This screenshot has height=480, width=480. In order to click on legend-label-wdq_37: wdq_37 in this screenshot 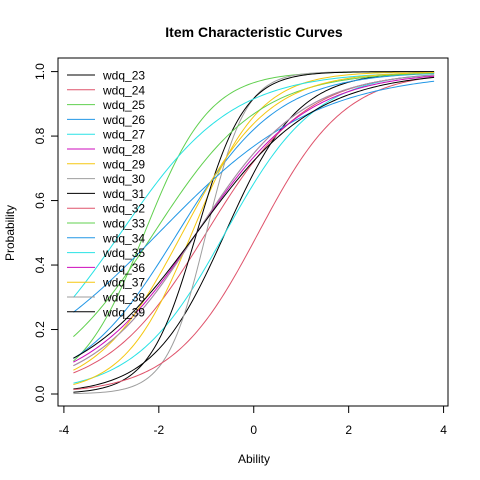, I will do `click(123, 283)`.